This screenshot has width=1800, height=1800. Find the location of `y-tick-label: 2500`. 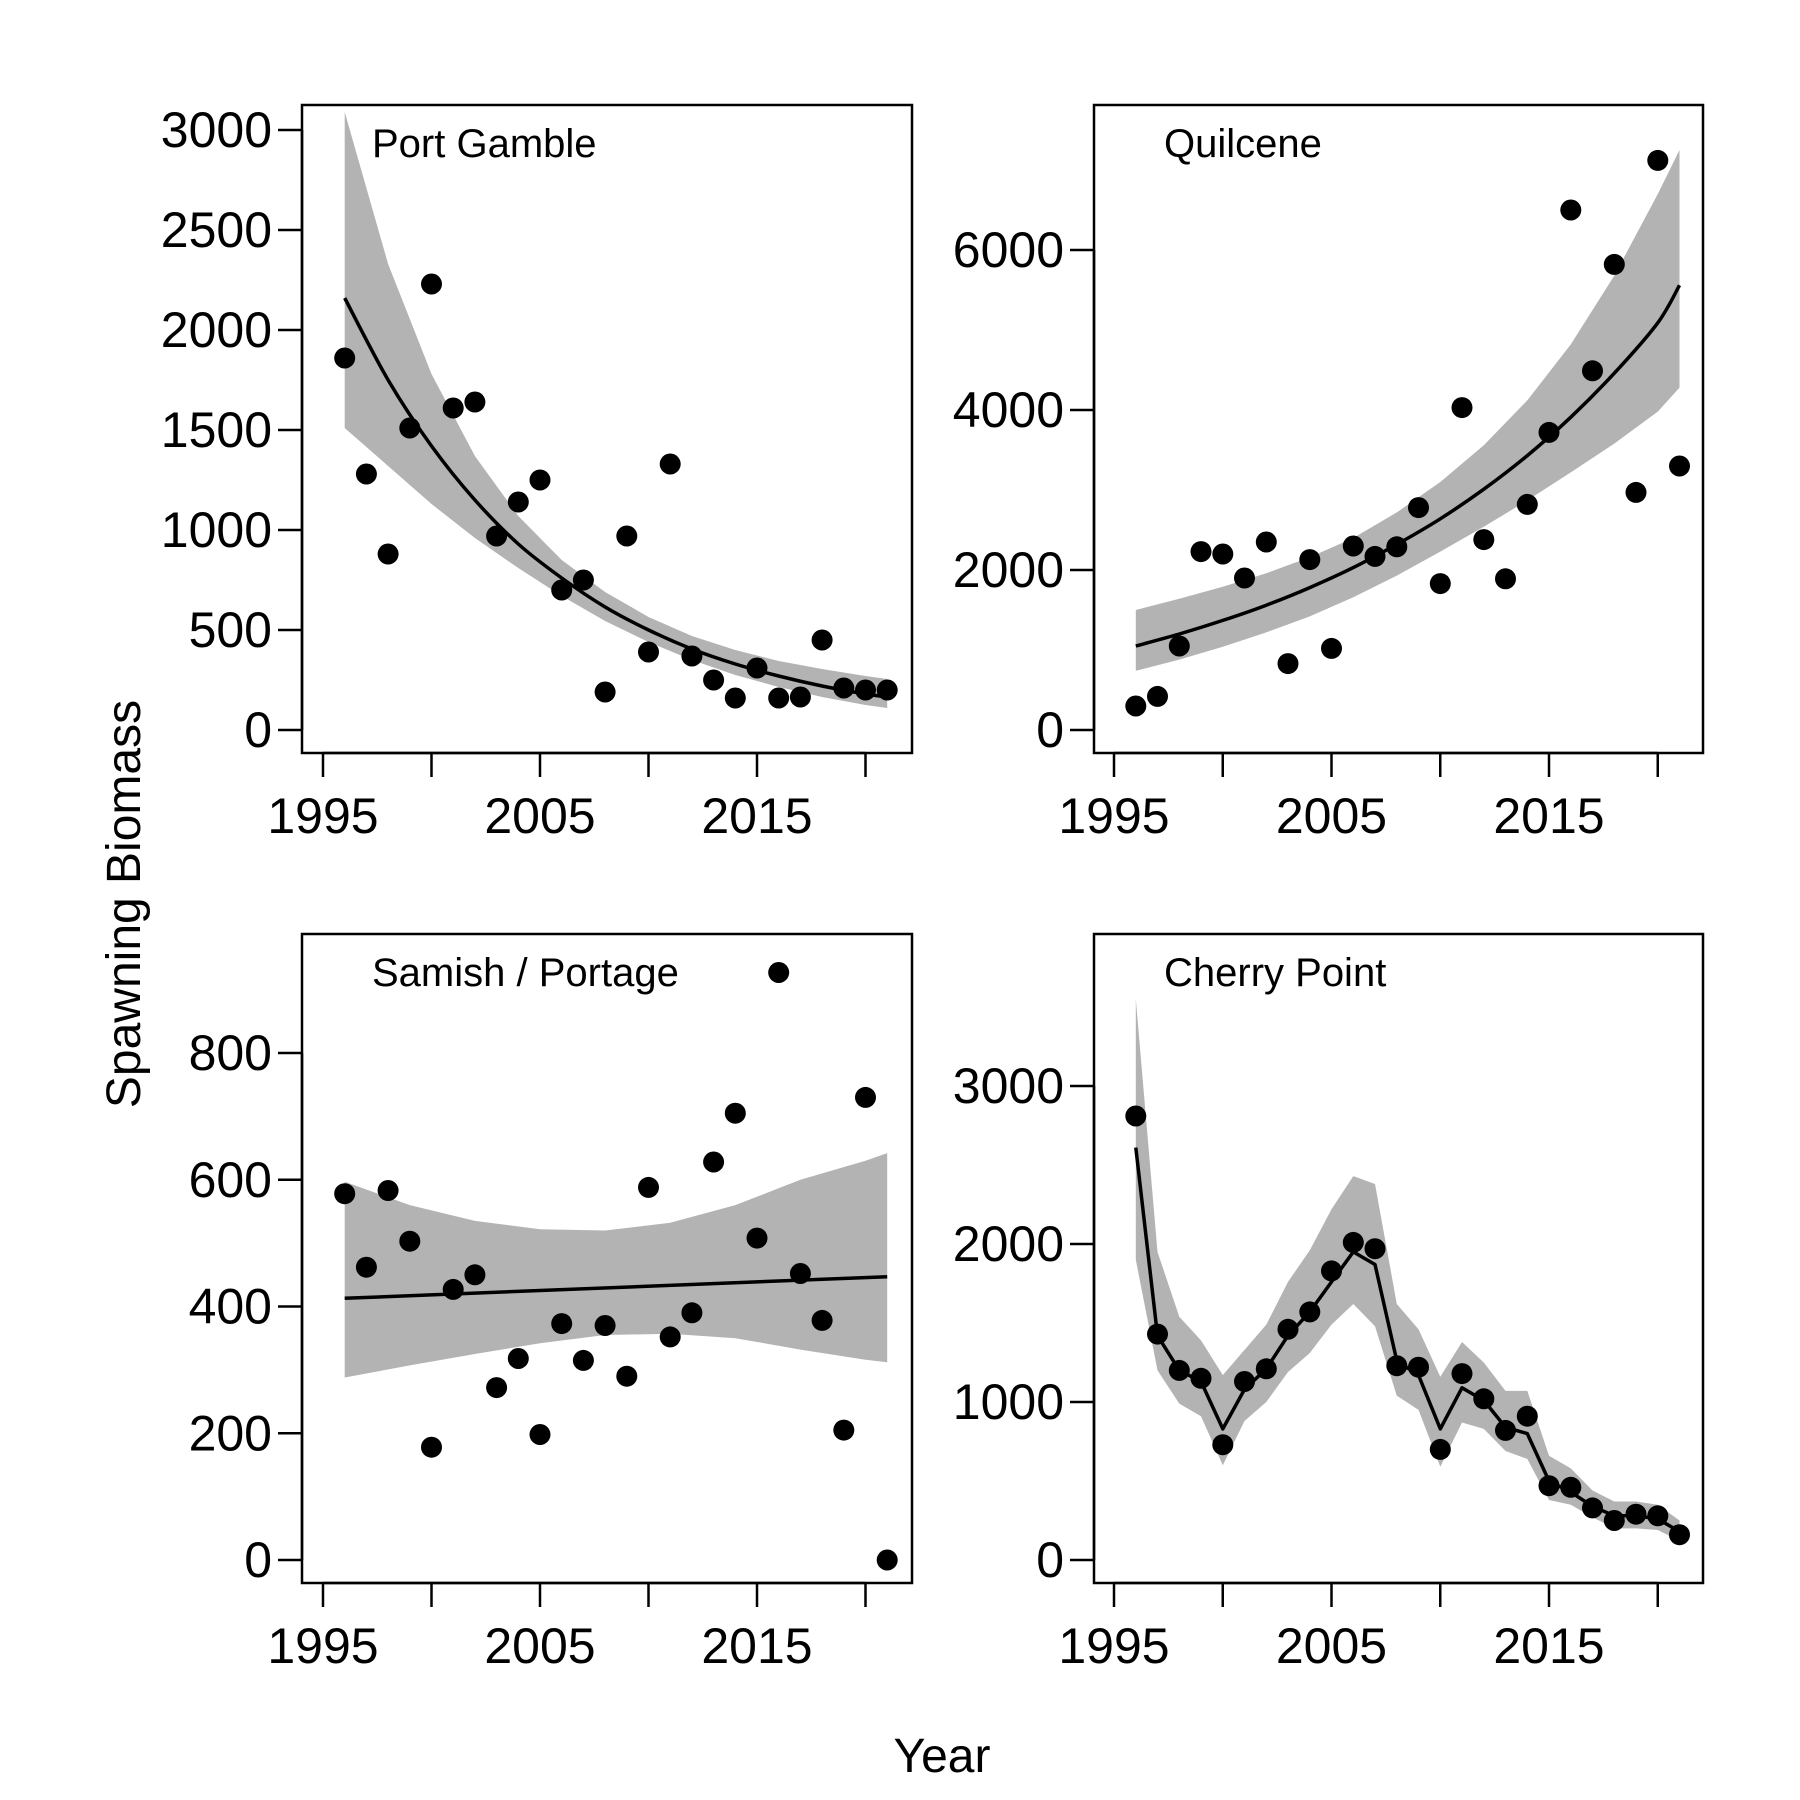

y-tick-label: 2500 is located at coordinates (216, 230).